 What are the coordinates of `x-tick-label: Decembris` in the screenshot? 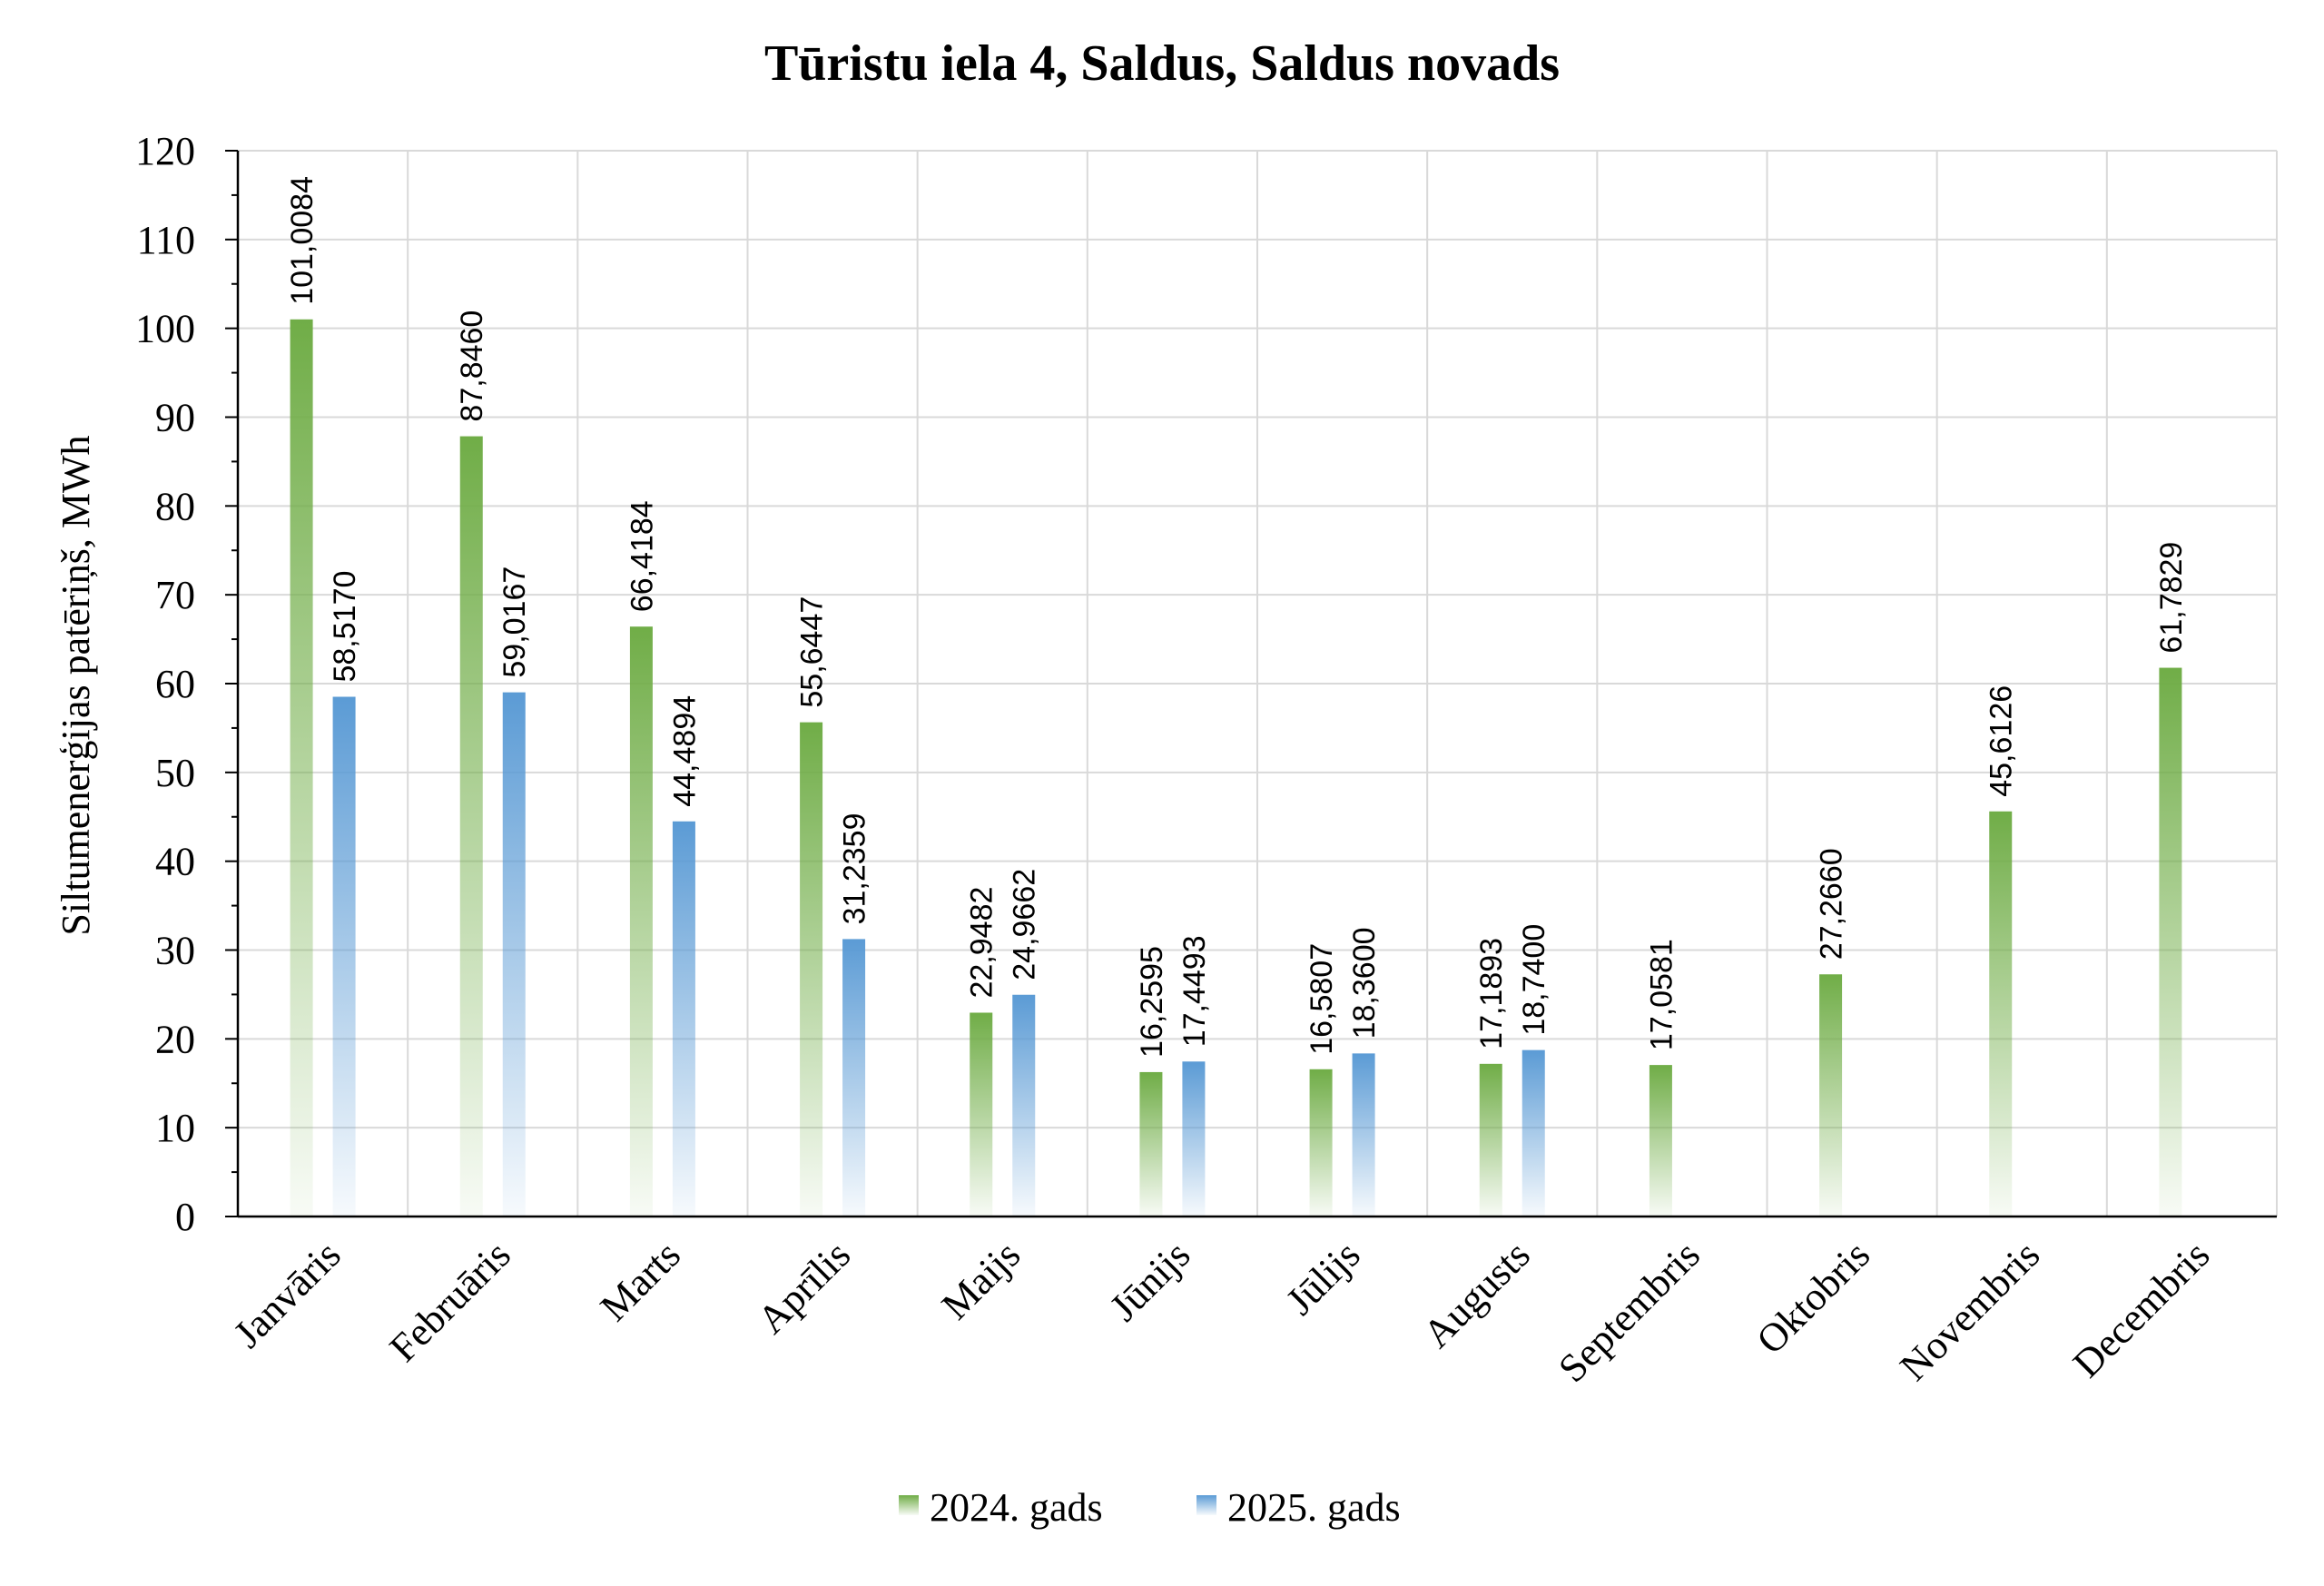 It's located at (2141, 1309).